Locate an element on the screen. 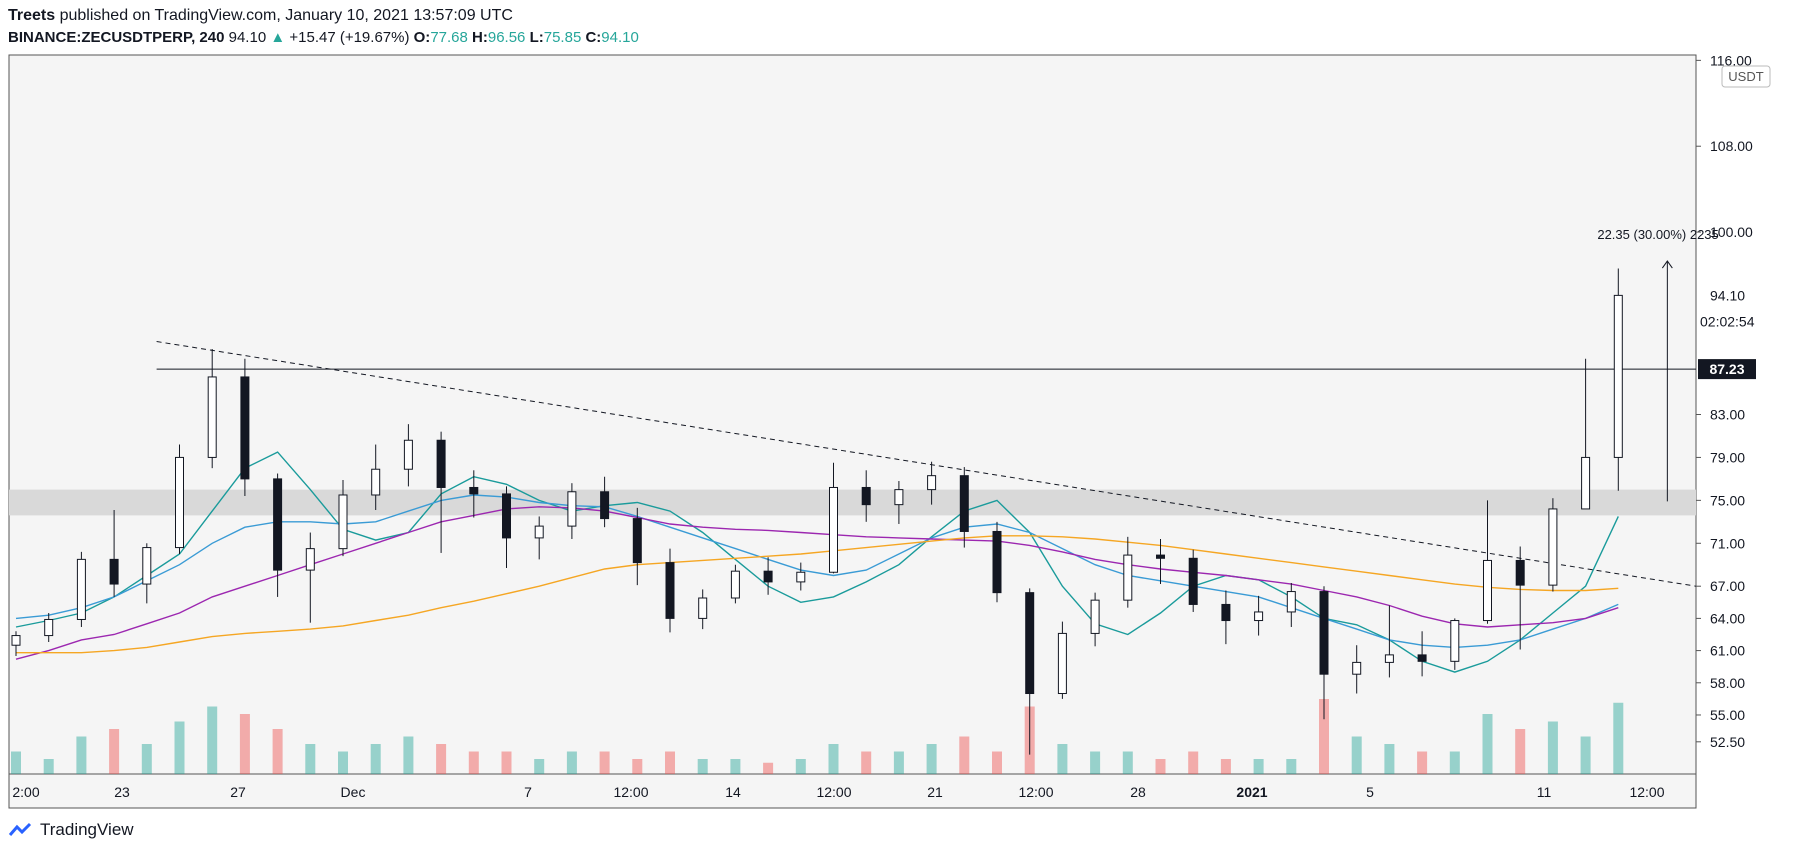 This screenshot has height=855, width=1805. currency-label: USDT is located at coordinates (1745, 76).